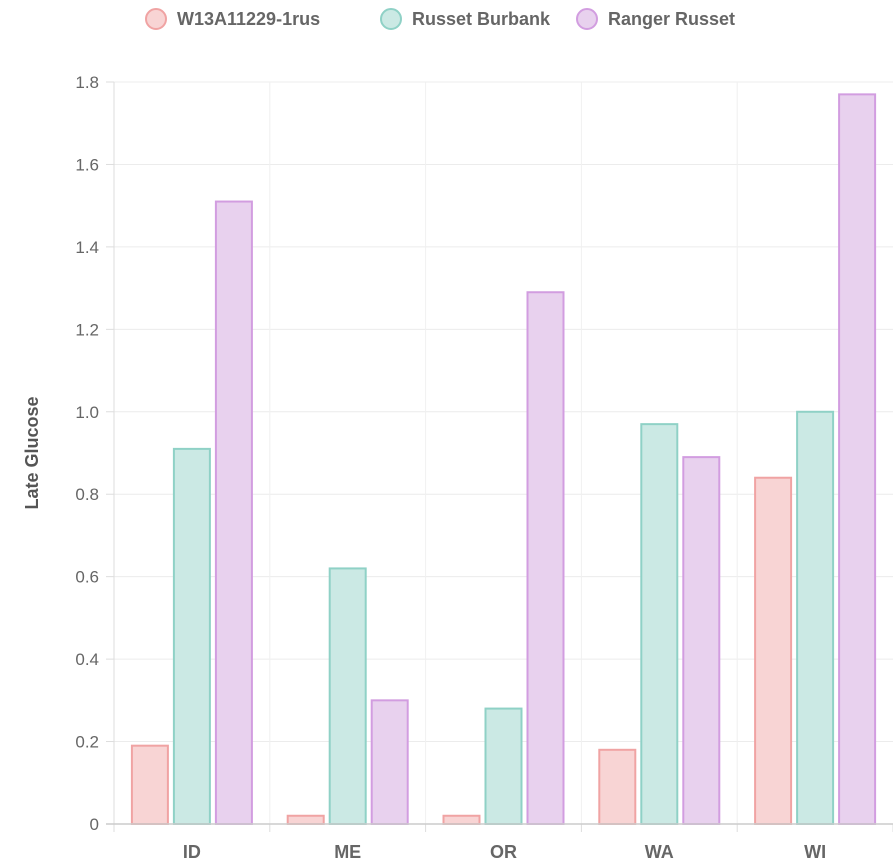  I want to click on y-tick-label-9: 1.8, so click(87, 82).